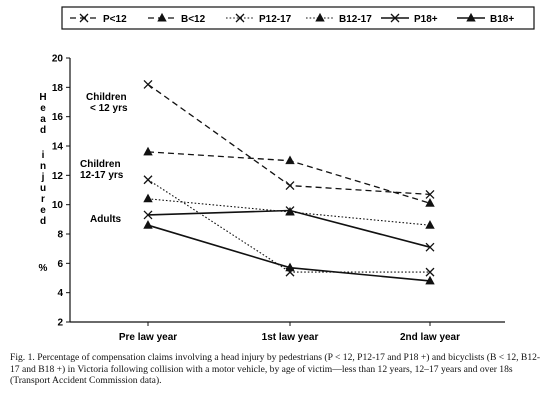 This screenshot has height=404, width=550. I want to click on y-axis-label-letter: r, so click(43, 199).